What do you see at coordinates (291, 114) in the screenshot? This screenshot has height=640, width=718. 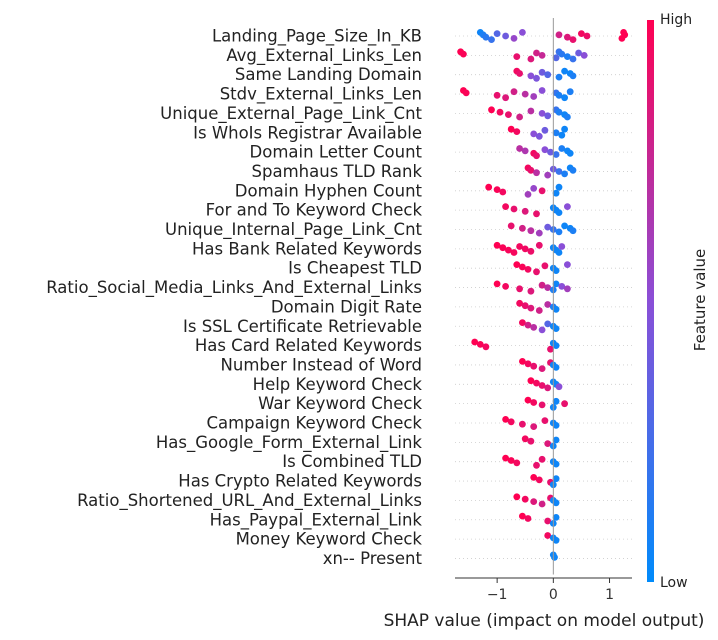 I see `feature-label: Unique_External_Page_Link_Cnt` at bounding box center [291, 114].